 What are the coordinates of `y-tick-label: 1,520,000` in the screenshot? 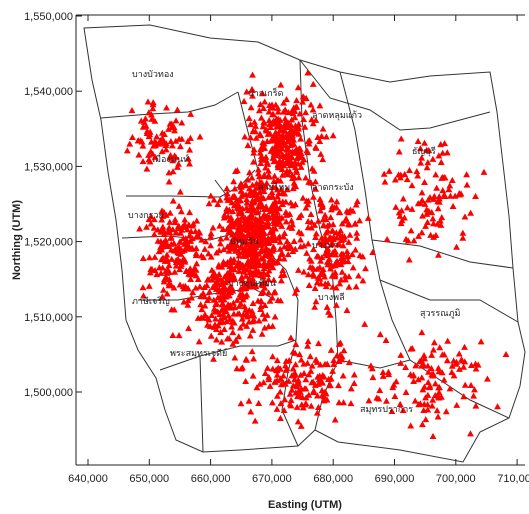 It's located at (48, 243).